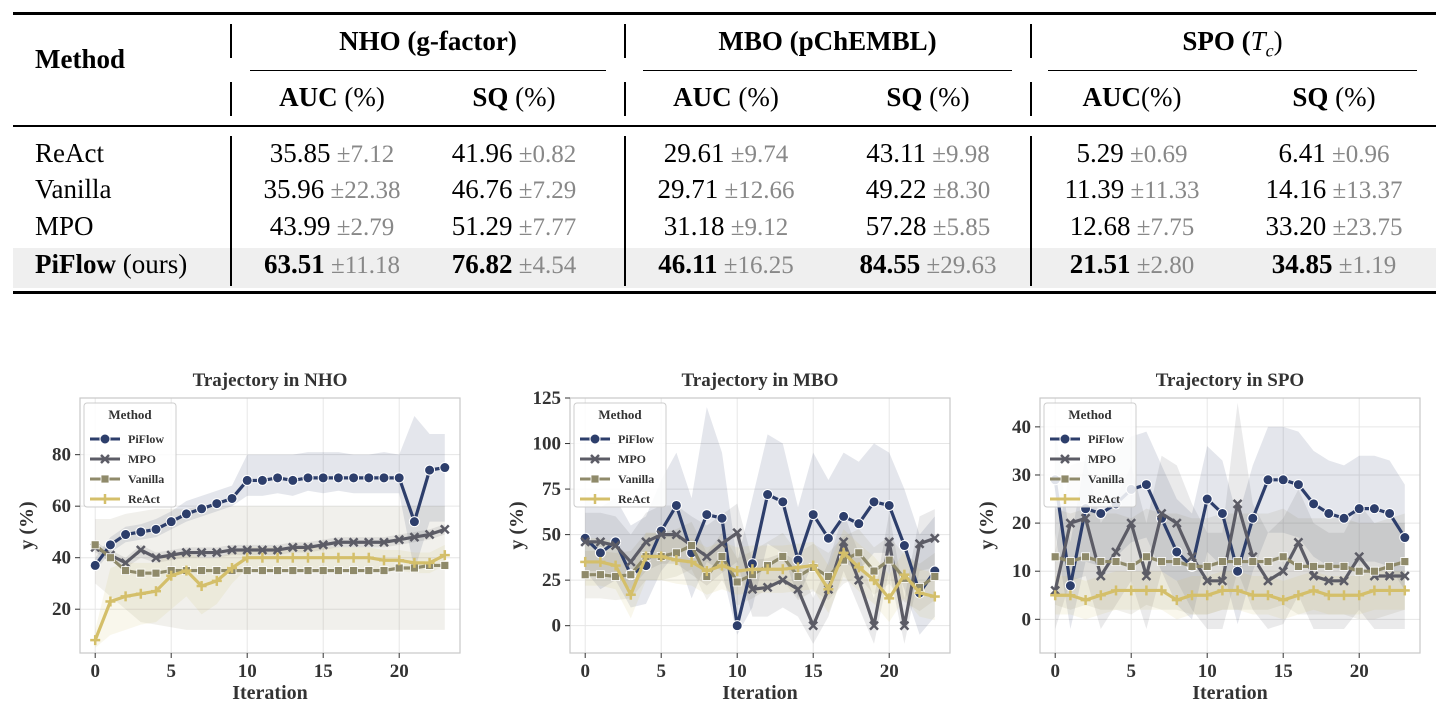 The width and height of the screenshot is (1455, 715). What do you see at coordinates (724, 13) in the screenshot?
I see `top-rule` at bounding box center [724, 13].